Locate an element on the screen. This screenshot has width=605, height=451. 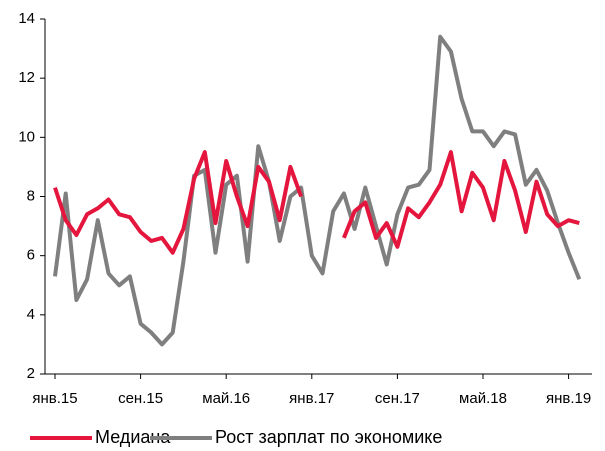
legend-label: Медиана is located at coordinates (133, 437).